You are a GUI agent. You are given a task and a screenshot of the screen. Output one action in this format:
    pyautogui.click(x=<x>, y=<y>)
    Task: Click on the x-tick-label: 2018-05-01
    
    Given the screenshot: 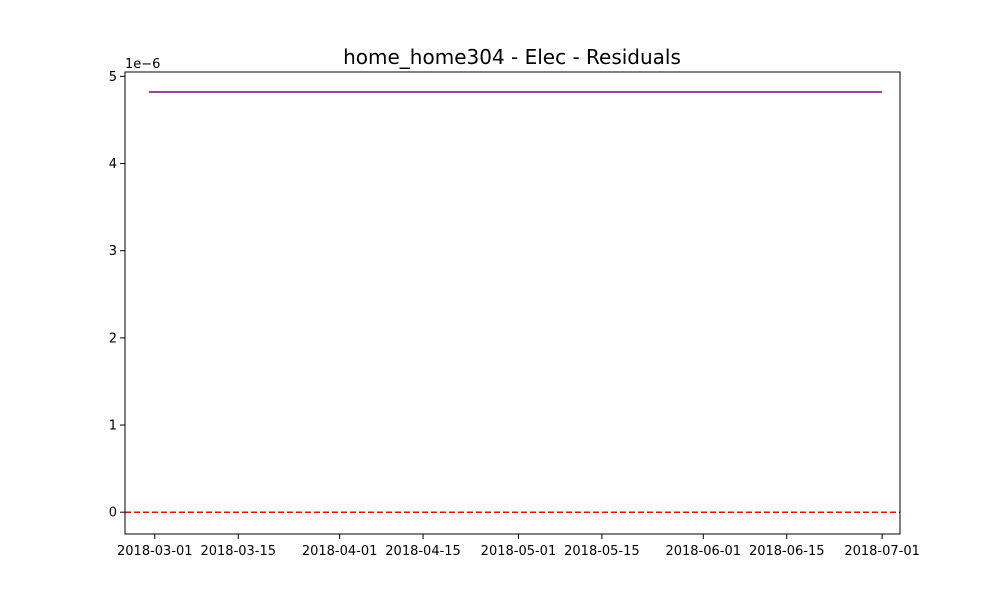 What is the action you would take?
    pyautogui.click(x=519, y=551)
    